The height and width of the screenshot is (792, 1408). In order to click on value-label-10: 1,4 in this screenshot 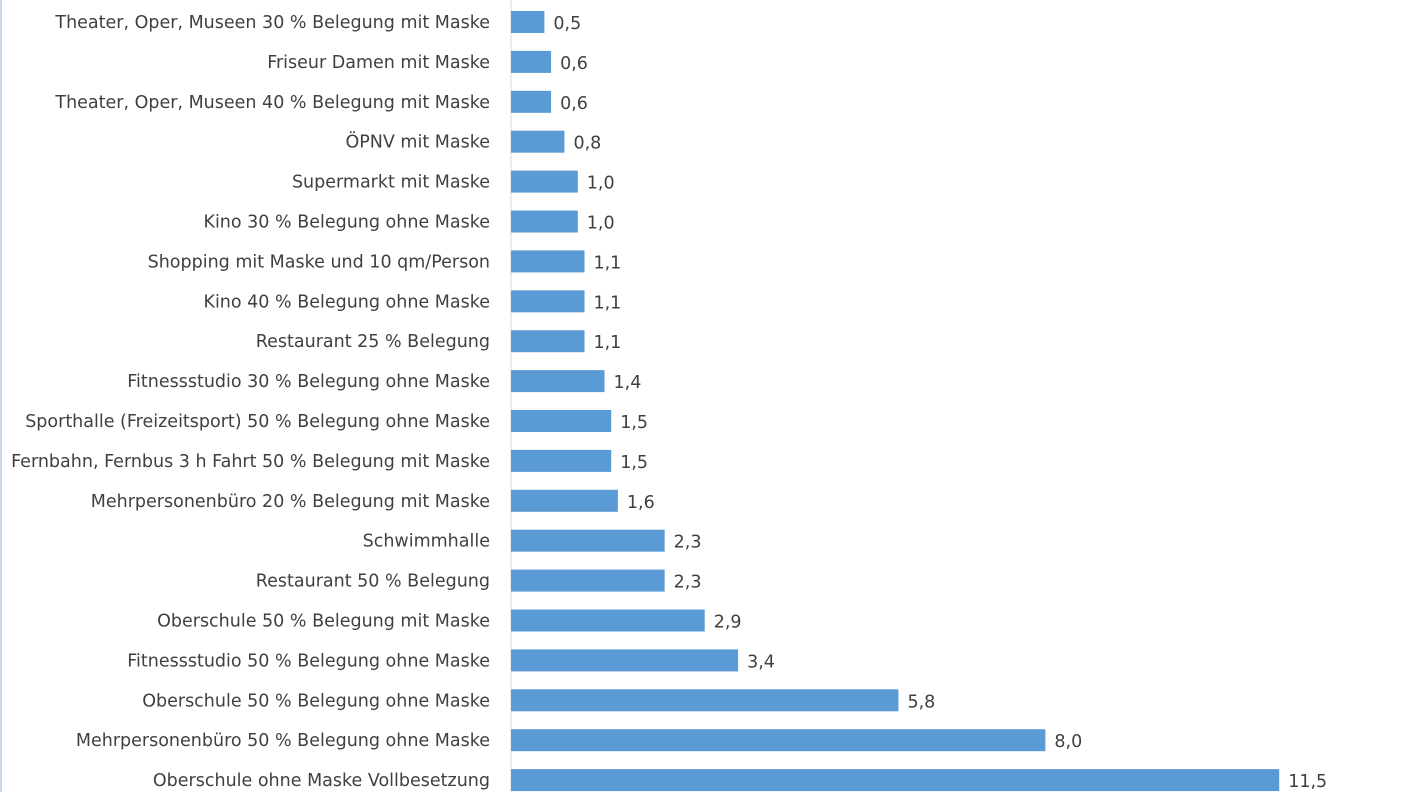, I will do `click(628, 383)`.